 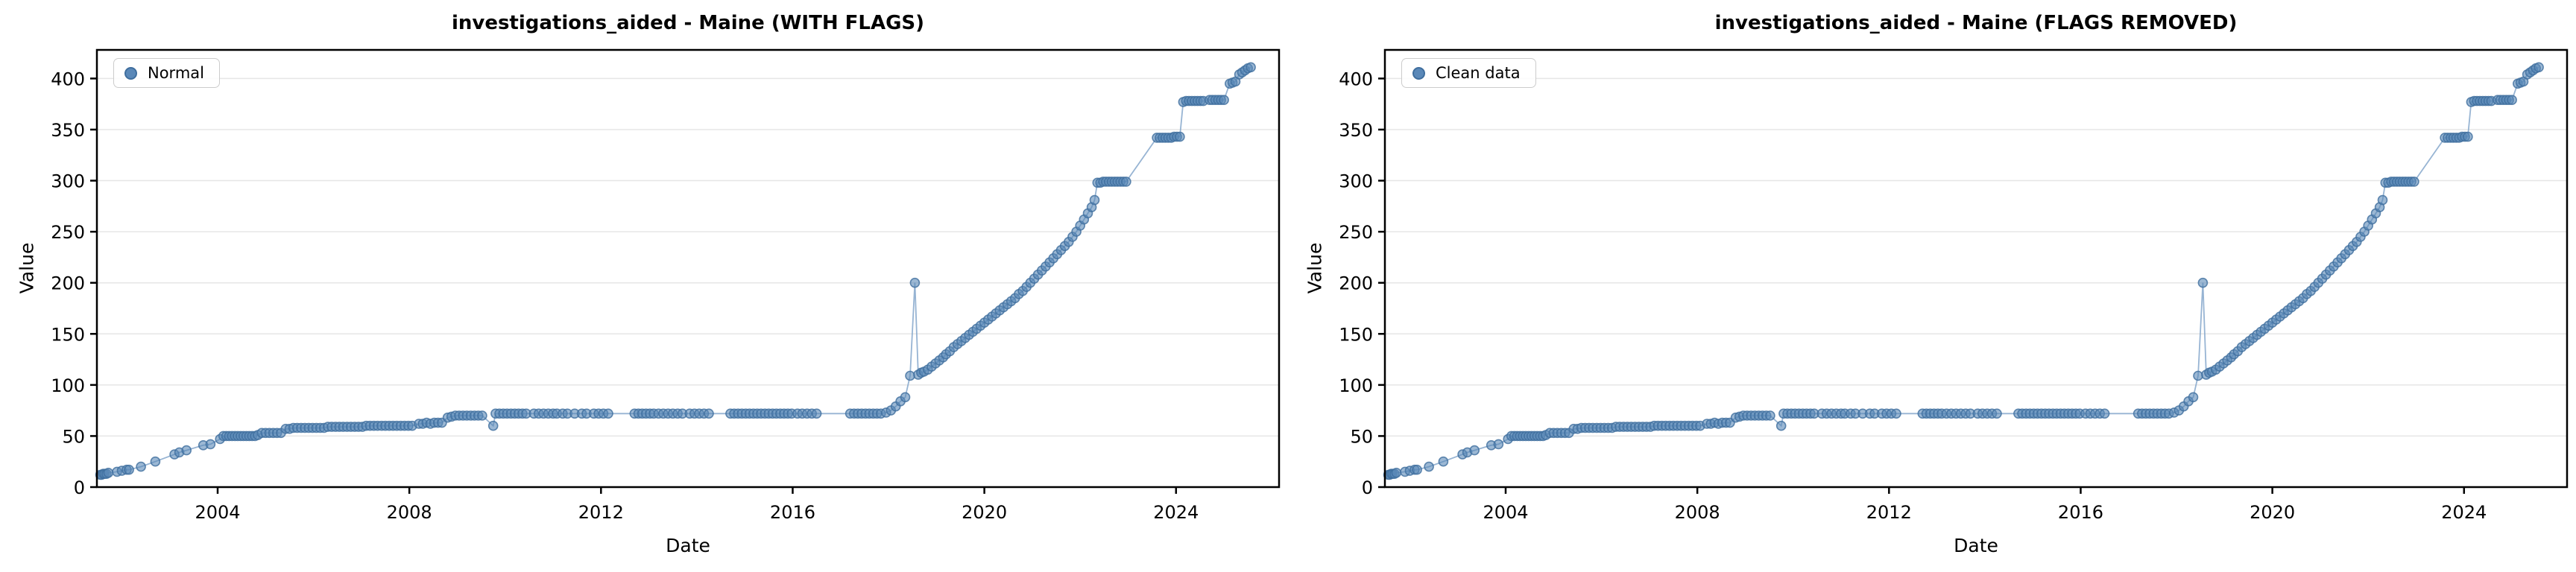 I want to click on legend-box: Normal, so click(x=166, y=73).